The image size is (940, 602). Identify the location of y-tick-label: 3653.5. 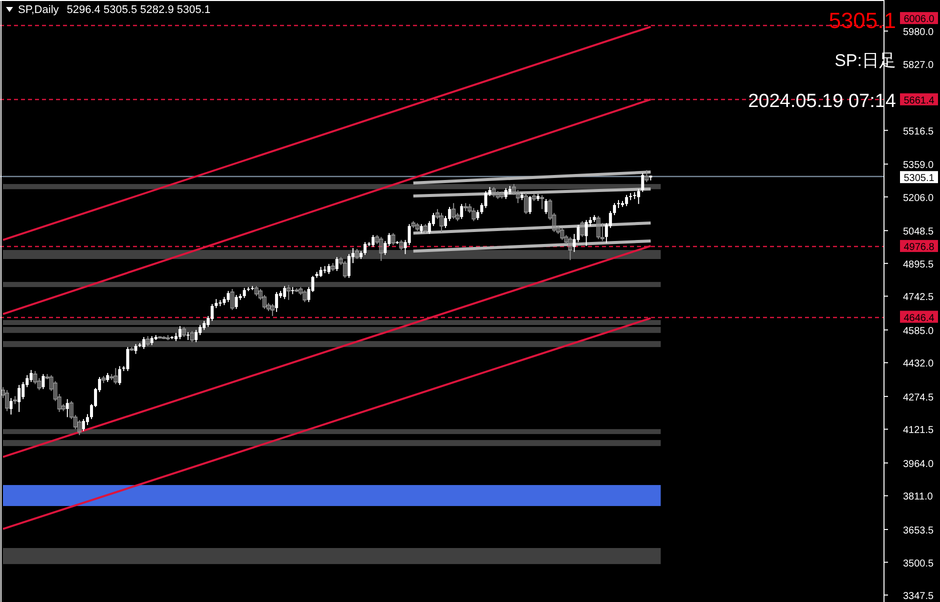
(918, 530).